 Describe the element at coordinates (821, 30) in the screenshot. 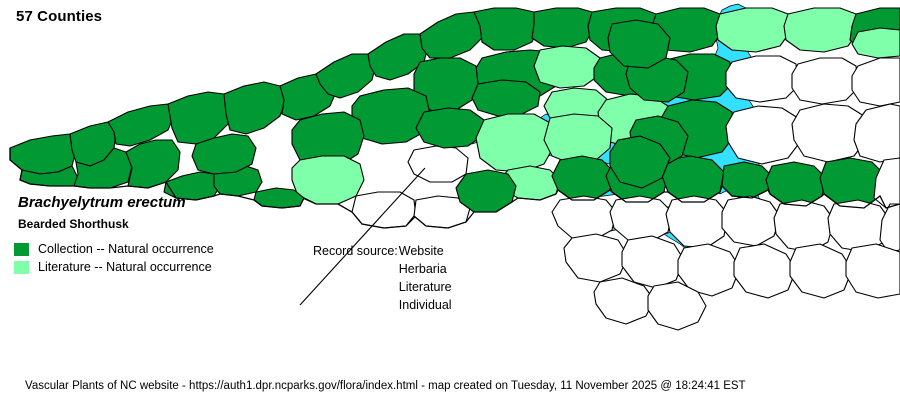

I see `county-caswell` at that location.